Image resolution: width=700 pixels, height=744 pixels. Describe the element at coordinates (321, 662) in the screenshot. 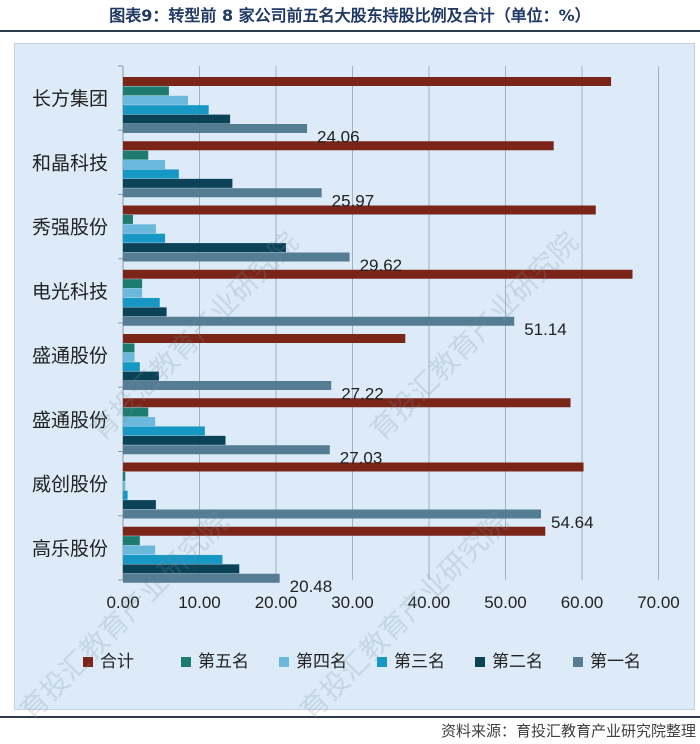

I see `legend-label: 第四名` at that location.